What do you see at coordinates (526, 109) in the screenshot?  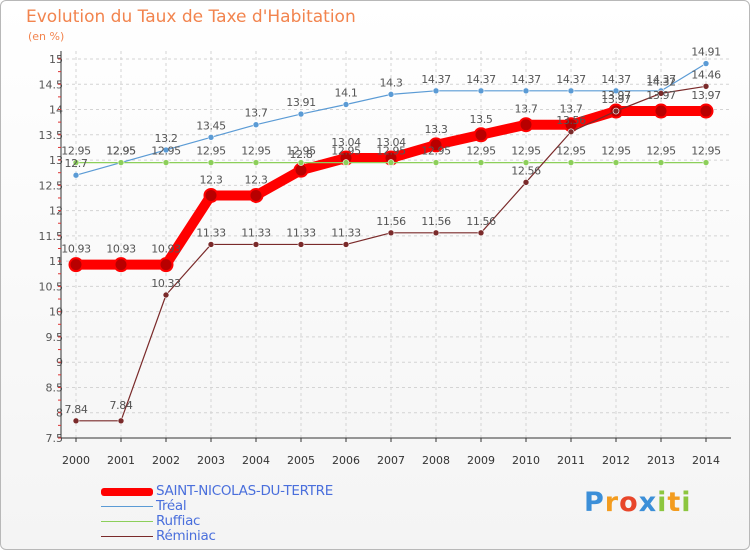 I see `data-label-saint-nicolas-du-tertre: 13.7` at bounding box center [526, 109].